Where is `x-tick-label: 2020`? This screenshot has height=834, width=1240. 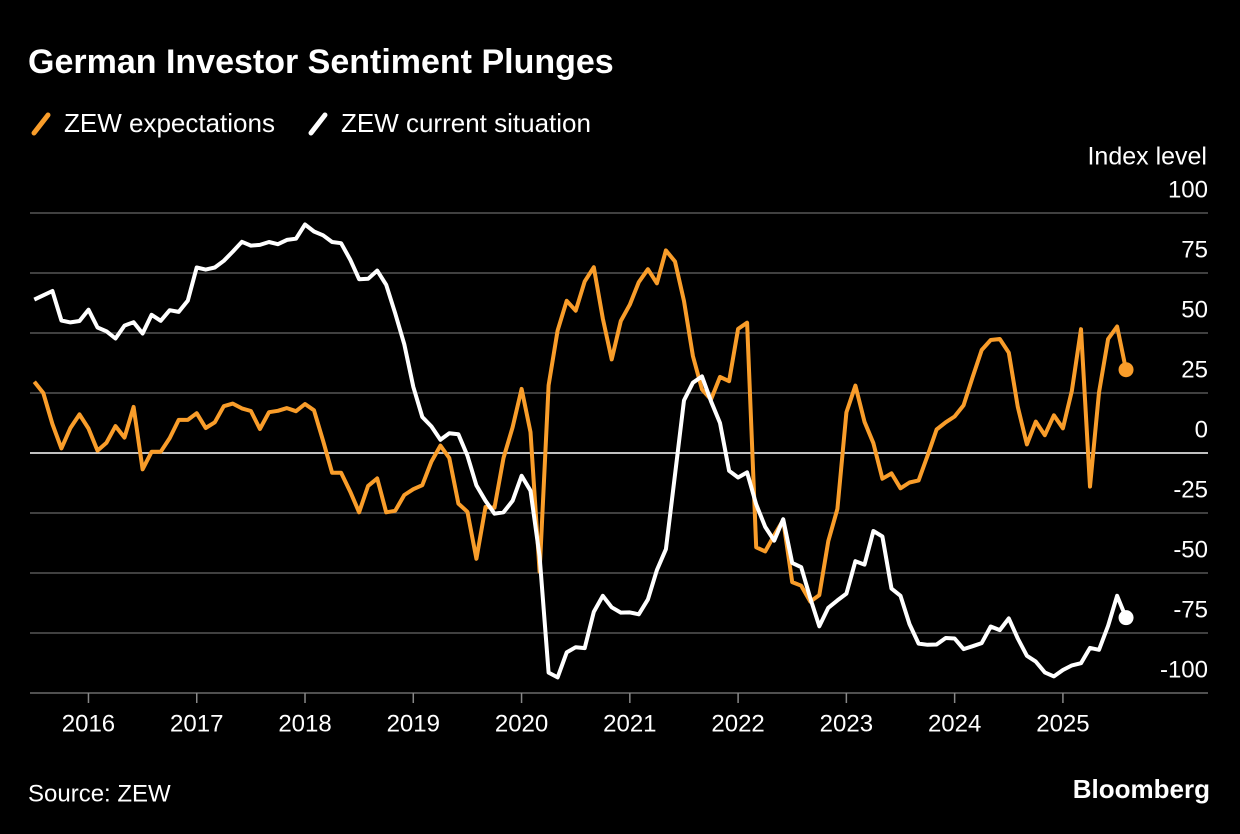
x-tick-label: 2020 is located at coordinates (521, 723).